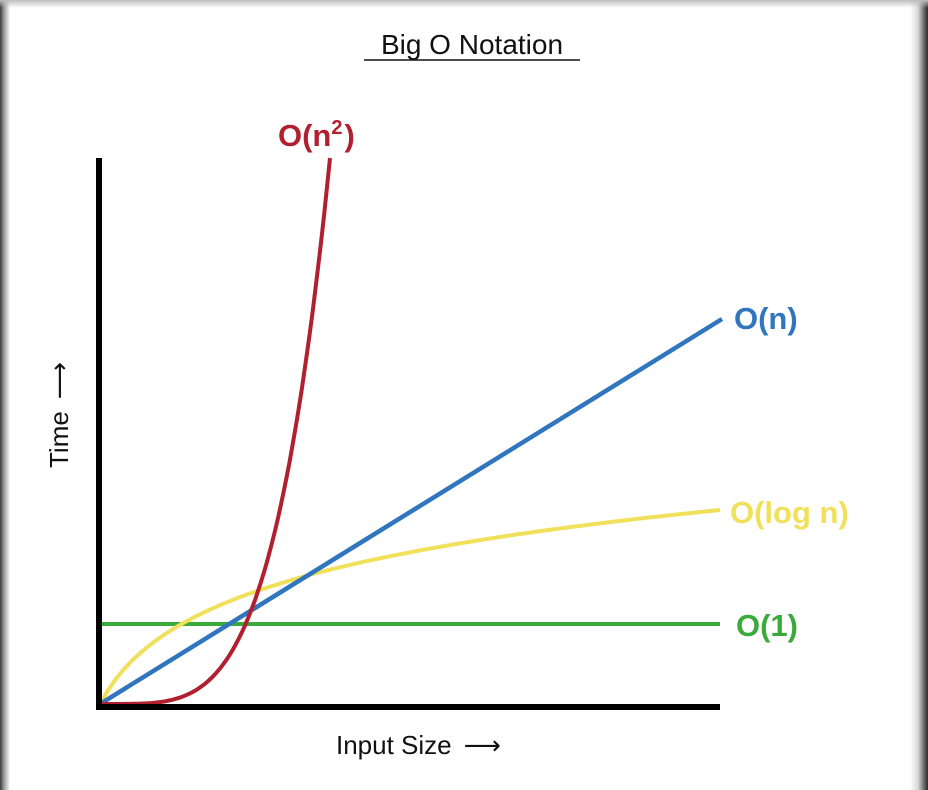 The height and width of the screenshot is (790, 928). What do you see at coordinates (767, 625) in the screenshot?
I see `series-label-o1: O(1)` at bounding box center [767, 625].